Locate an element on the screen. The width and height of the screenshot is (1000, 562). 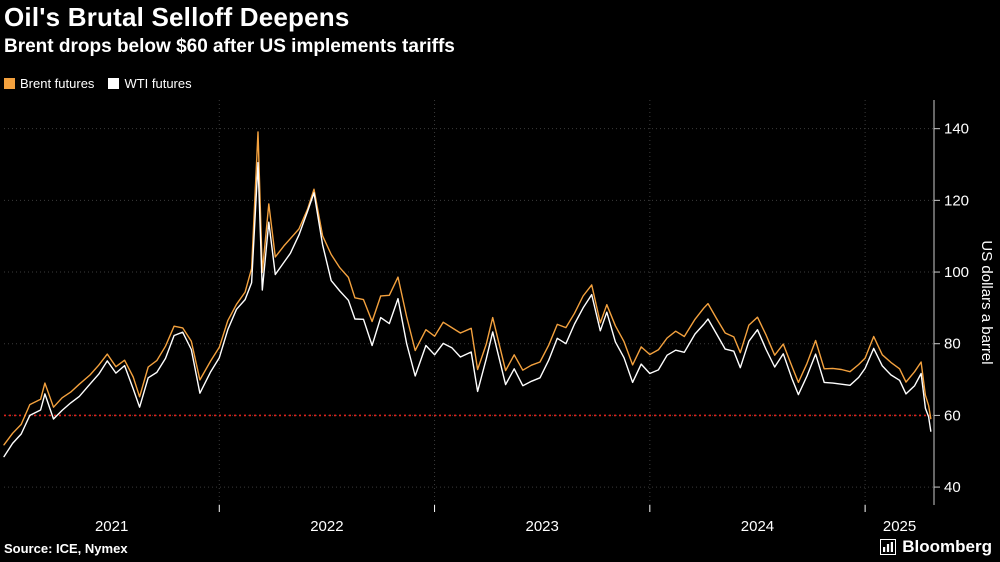
bloomberg-logo-icon is located at coordinates (888, 547).